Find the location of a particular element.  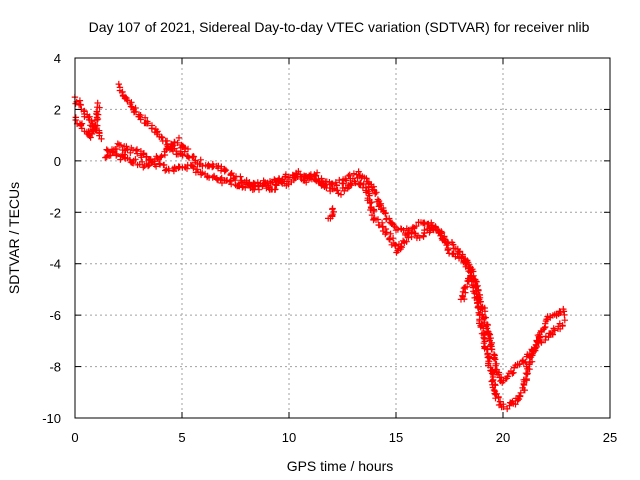

x-tick-label: 15 is located at coordinates (396, 437).